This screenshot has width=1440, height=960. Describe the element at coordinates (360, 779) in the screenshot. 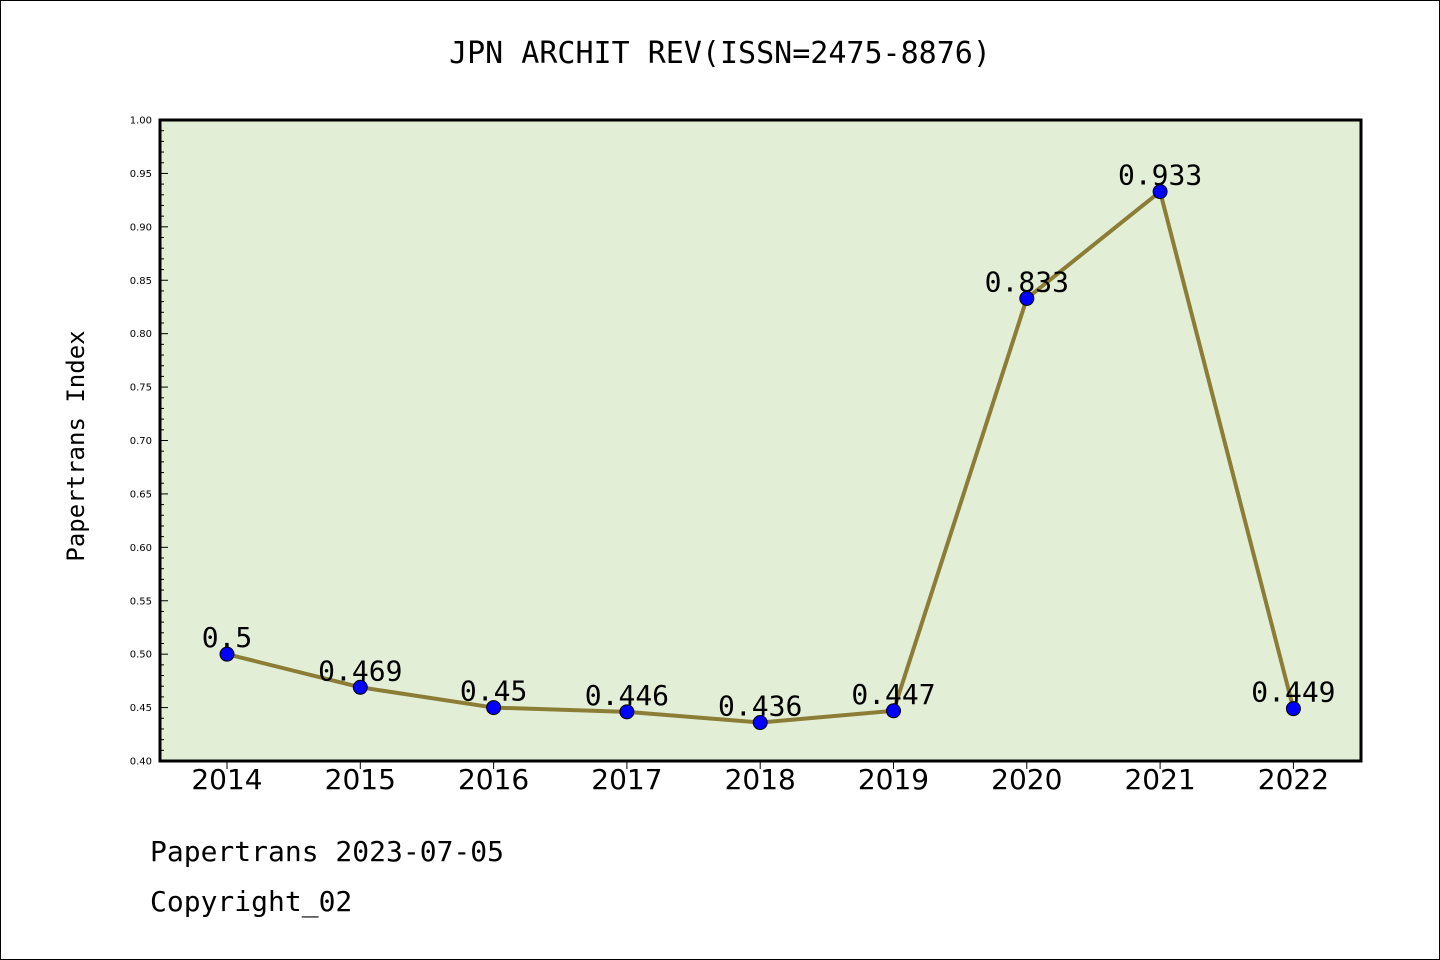

I see `x-tick-label: 2015` at that location.